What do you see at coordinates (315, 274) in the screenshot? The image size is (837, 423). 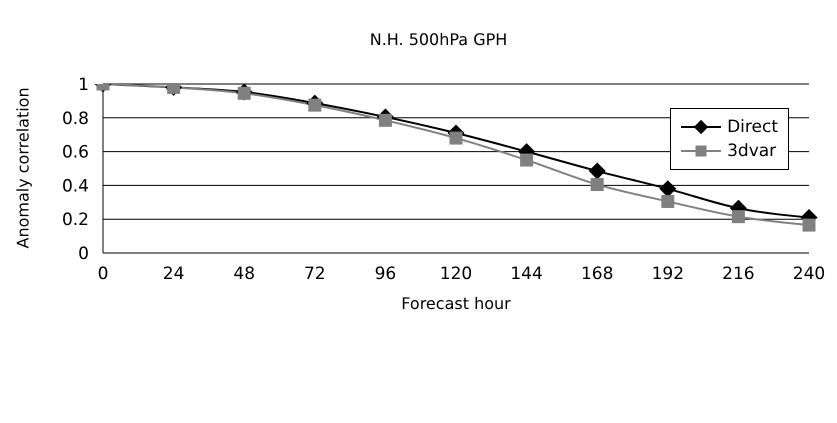 I see `x-tick-label: 72` at bounding box center [315, 274].